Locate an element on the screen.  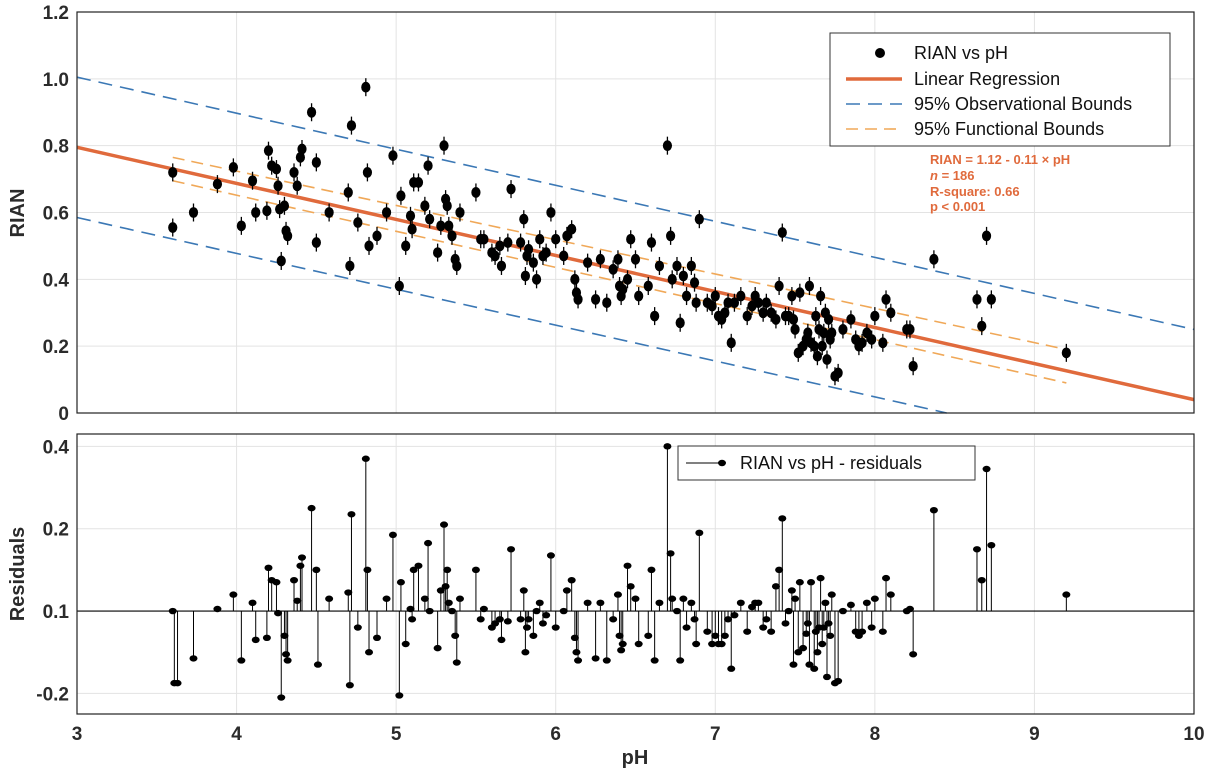
bottom-legend-box is located at coordinates (826, 463).